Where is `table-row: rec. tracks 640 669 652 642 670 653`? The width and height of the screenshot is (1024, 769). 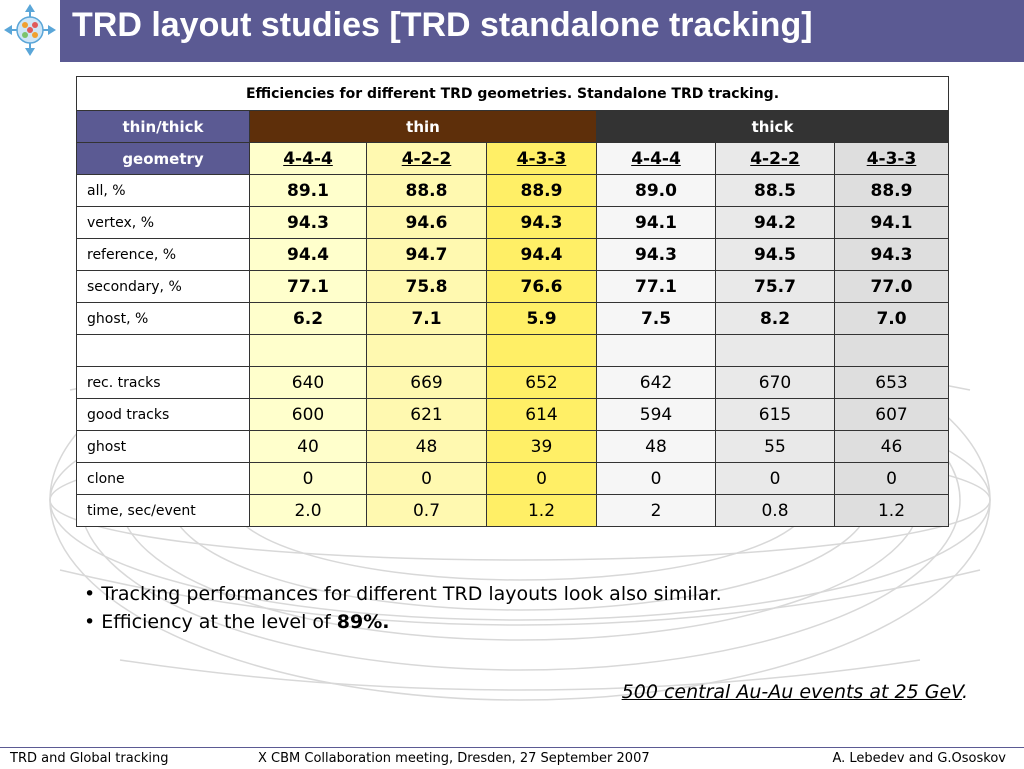 table-row: rec. tracks 640 669 652 642 670 653 is located at coordinates (512, 382).